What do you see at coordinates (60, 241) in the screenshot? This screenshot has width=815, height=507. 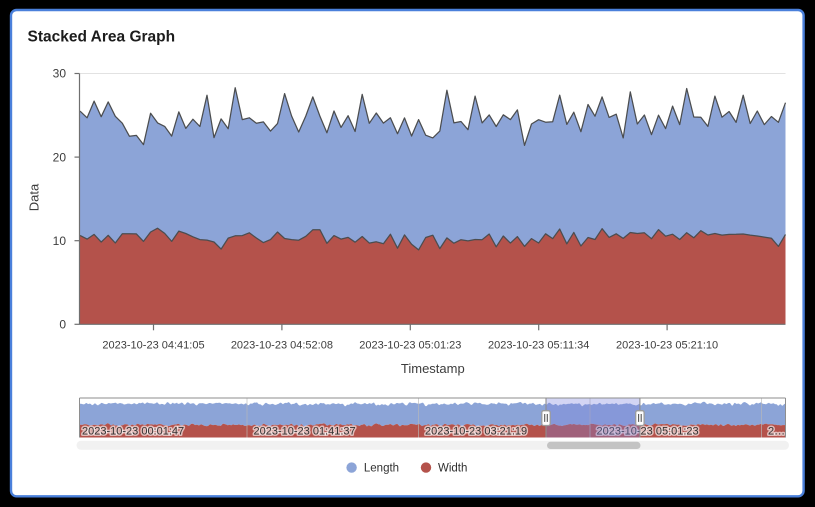 I see `svg-text: 10` at bounding box center [60, 241].